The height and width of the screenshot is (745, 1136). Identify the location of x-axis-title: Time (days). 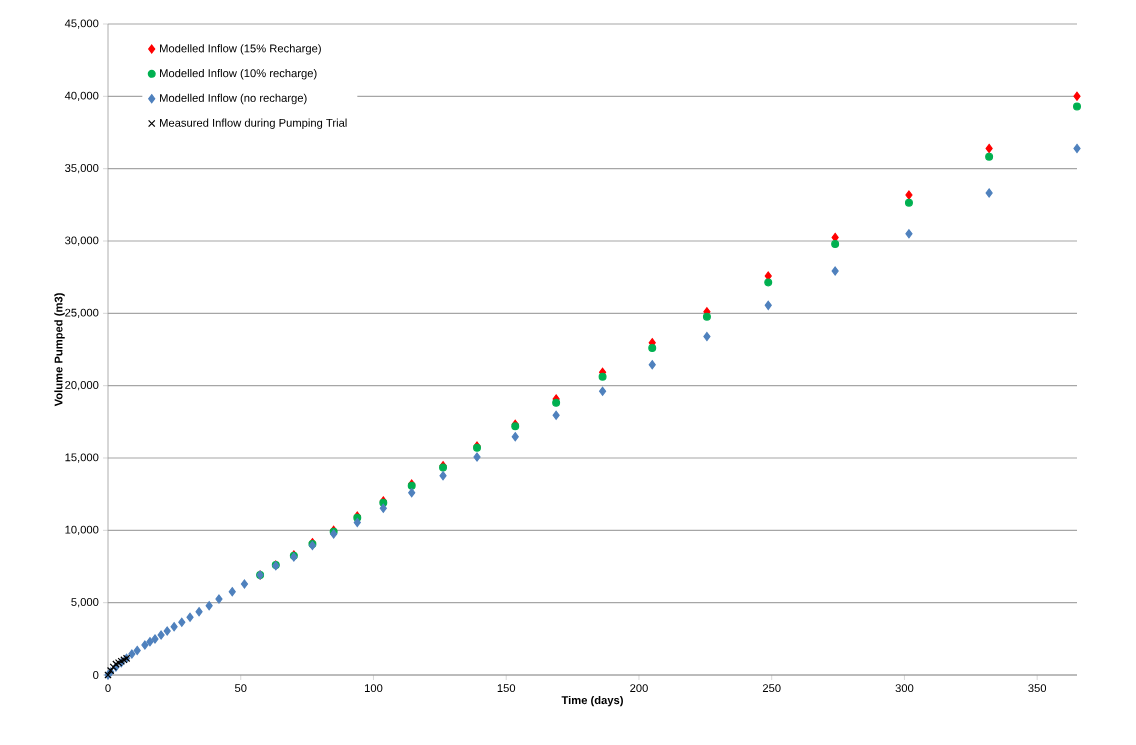
(592, 701).